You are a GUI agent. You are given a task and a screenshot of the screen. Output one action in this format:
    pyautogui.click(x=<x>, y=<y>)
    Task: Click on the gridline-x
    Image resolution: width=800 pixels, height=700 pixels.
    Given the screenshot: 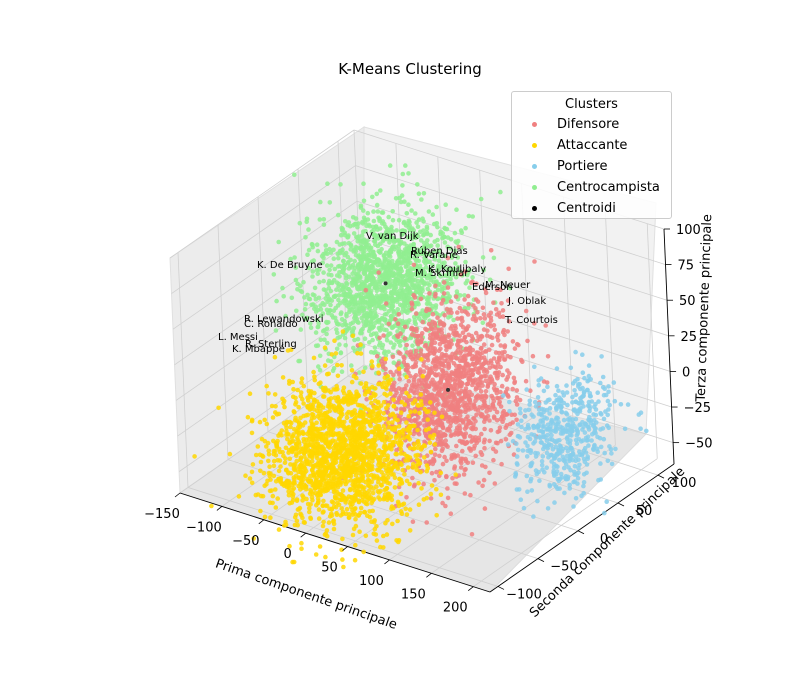 What is the action you would take?
    pyautogui.click(x=272, y=429)
    